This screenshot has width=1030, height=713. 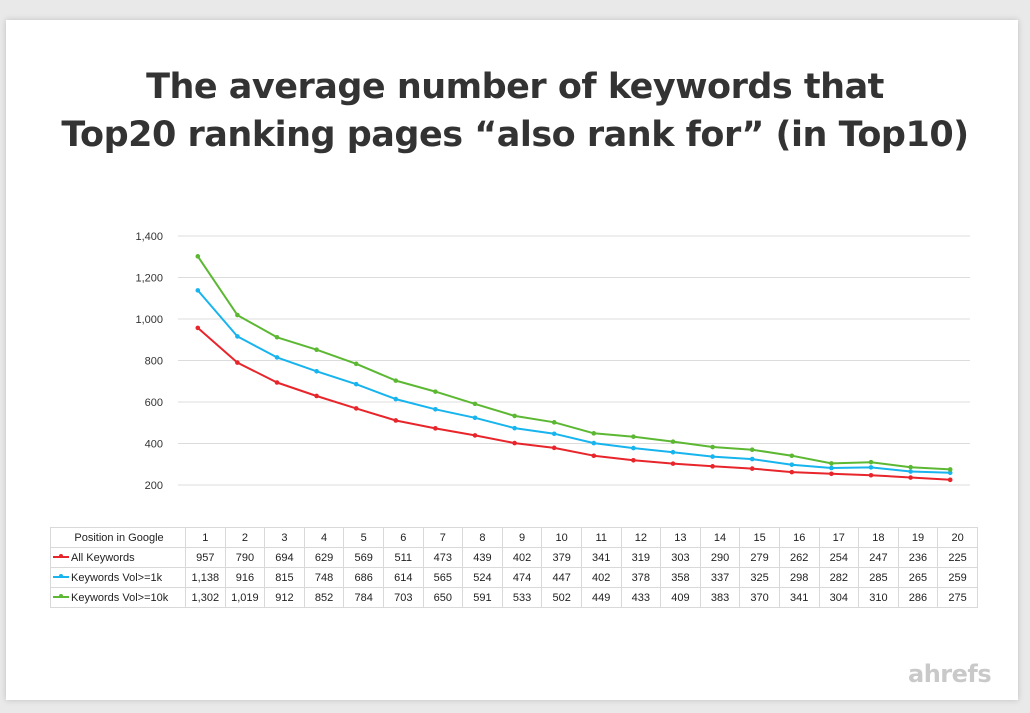 I want to click on data-label: 378, so click(x=641, y=577).